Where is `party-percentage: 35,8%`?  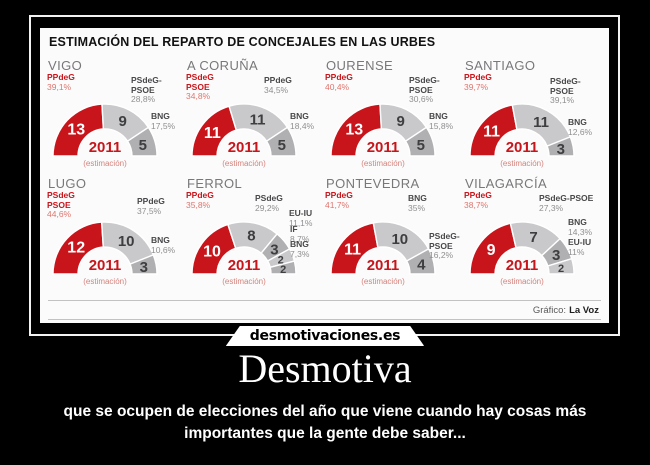 party-percentage: 35,8% is located at coordinates (198, 204).